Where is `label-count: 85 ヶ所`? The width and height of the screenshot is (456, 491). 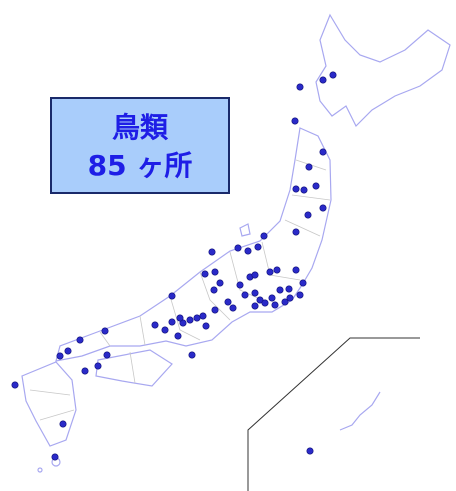 label-count: 85 ヶ所 is located at coordinates (140, 165).